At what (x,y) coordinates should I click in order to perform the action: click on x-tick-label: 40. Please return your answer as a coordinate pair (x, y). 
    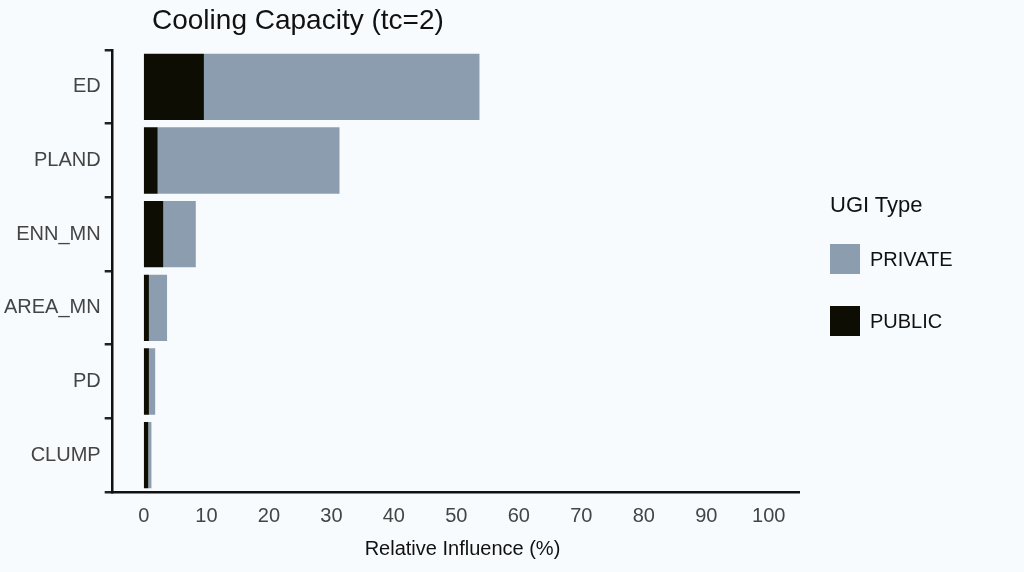
    Looking at the image, I should click on (393, 514).